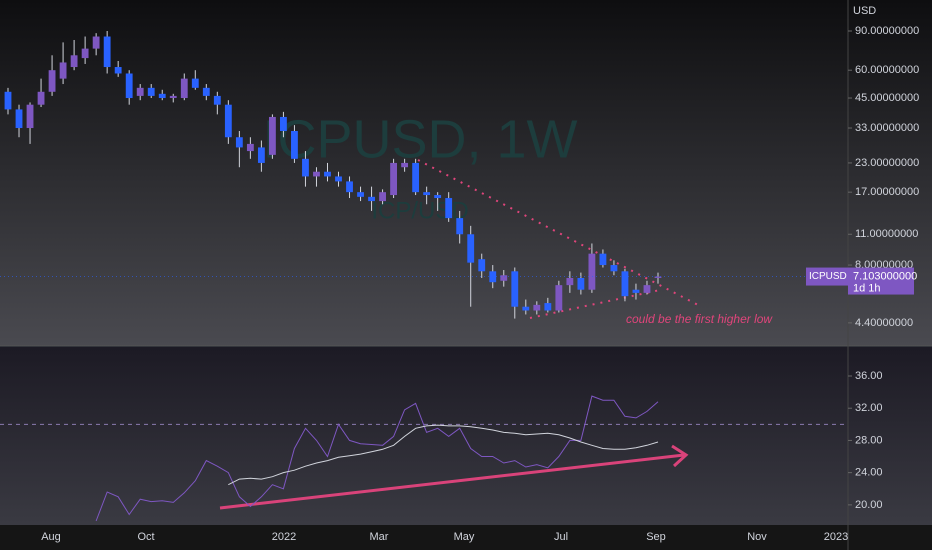 Image resolution: width=932 pixels, height=550 pixels. Describe the element at coordinates (757, 537) in the screenshot. I see `x-tick-label: Nov` at that location.